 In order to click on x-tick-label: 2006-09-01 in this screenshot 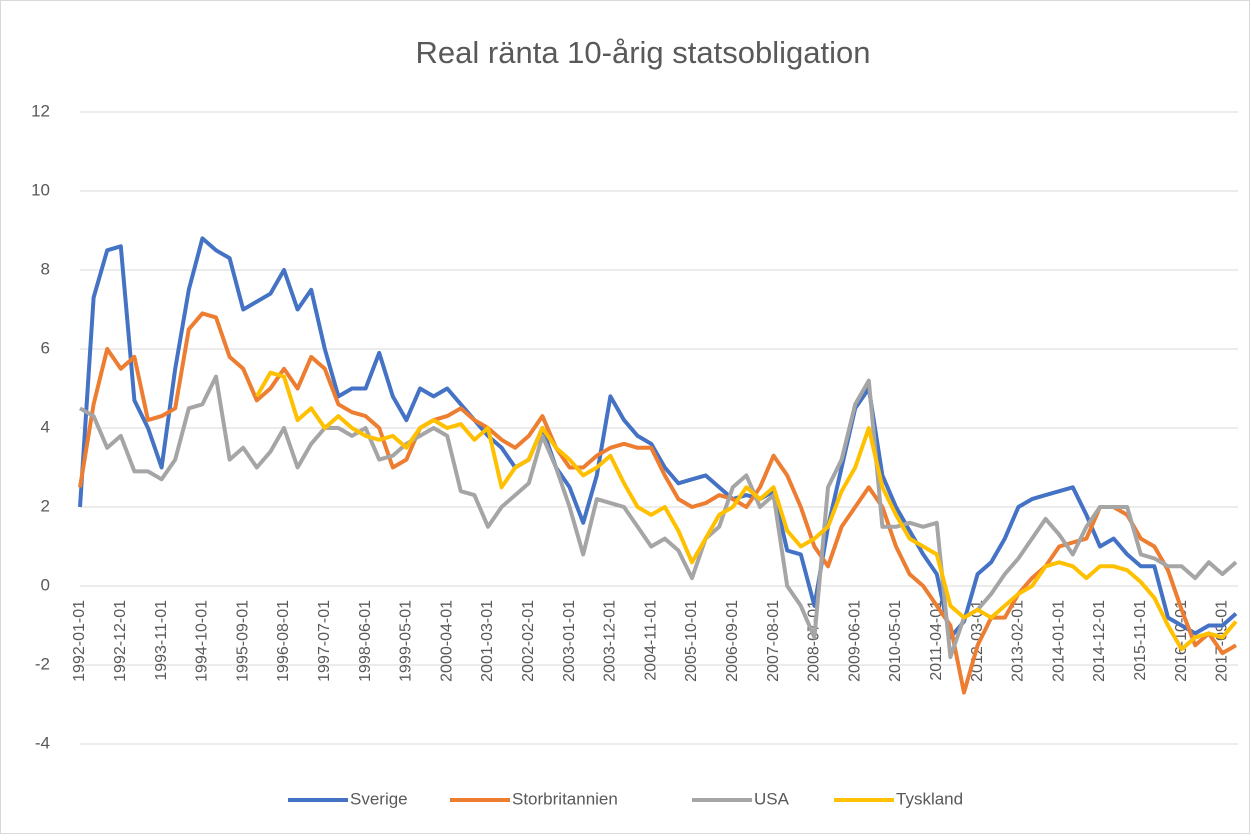, I will do `click(732, 641)`.